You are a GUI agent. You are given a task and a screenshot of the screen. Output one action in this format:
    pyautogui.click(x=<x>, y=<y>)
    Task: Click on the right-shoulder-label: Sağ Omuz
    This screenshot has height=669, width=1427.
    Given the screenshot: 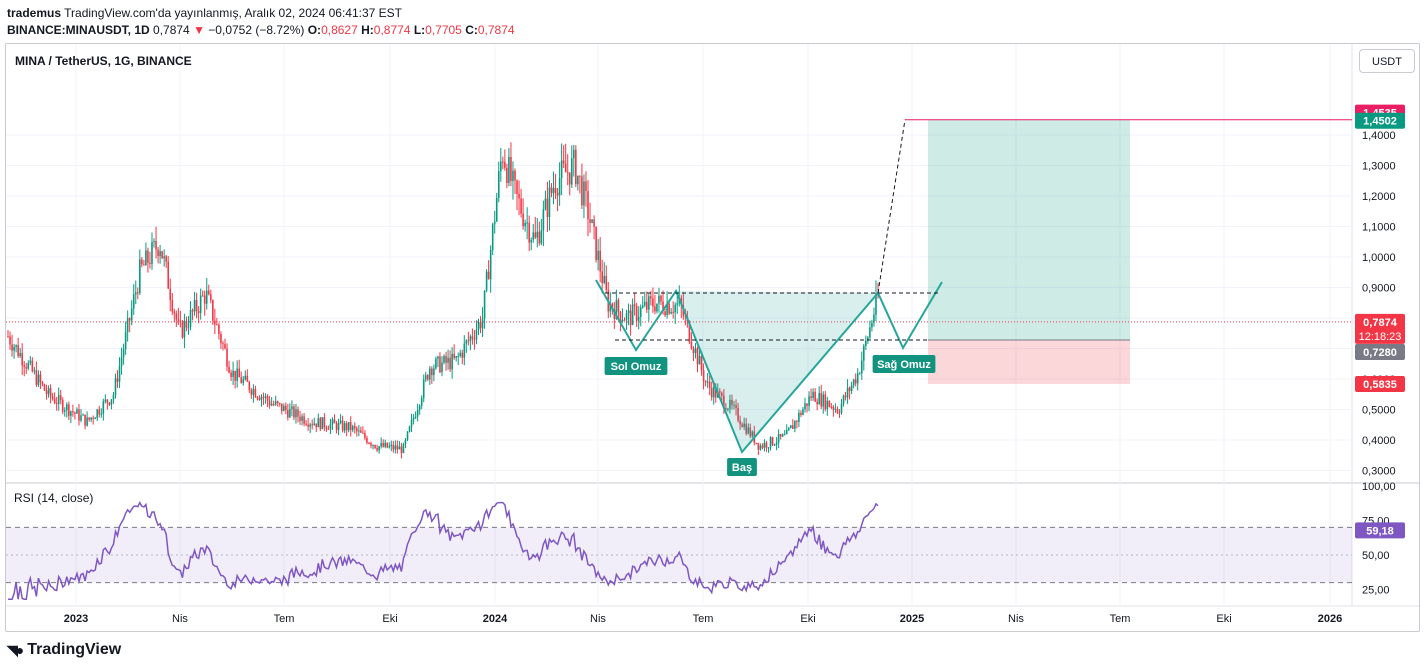 What is the action you would take?
    pyautogui.click(x=904, y=365)
    